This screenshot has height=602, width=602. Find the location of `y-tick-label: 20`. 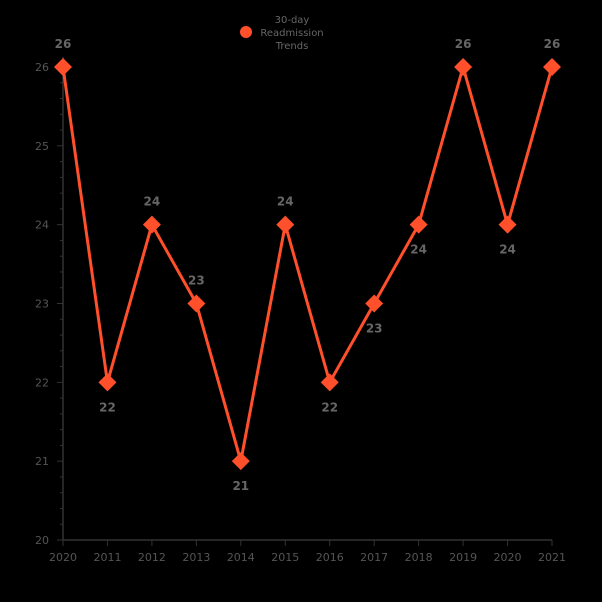

y-tick-label: 20 is located at coordinates (42, 540).